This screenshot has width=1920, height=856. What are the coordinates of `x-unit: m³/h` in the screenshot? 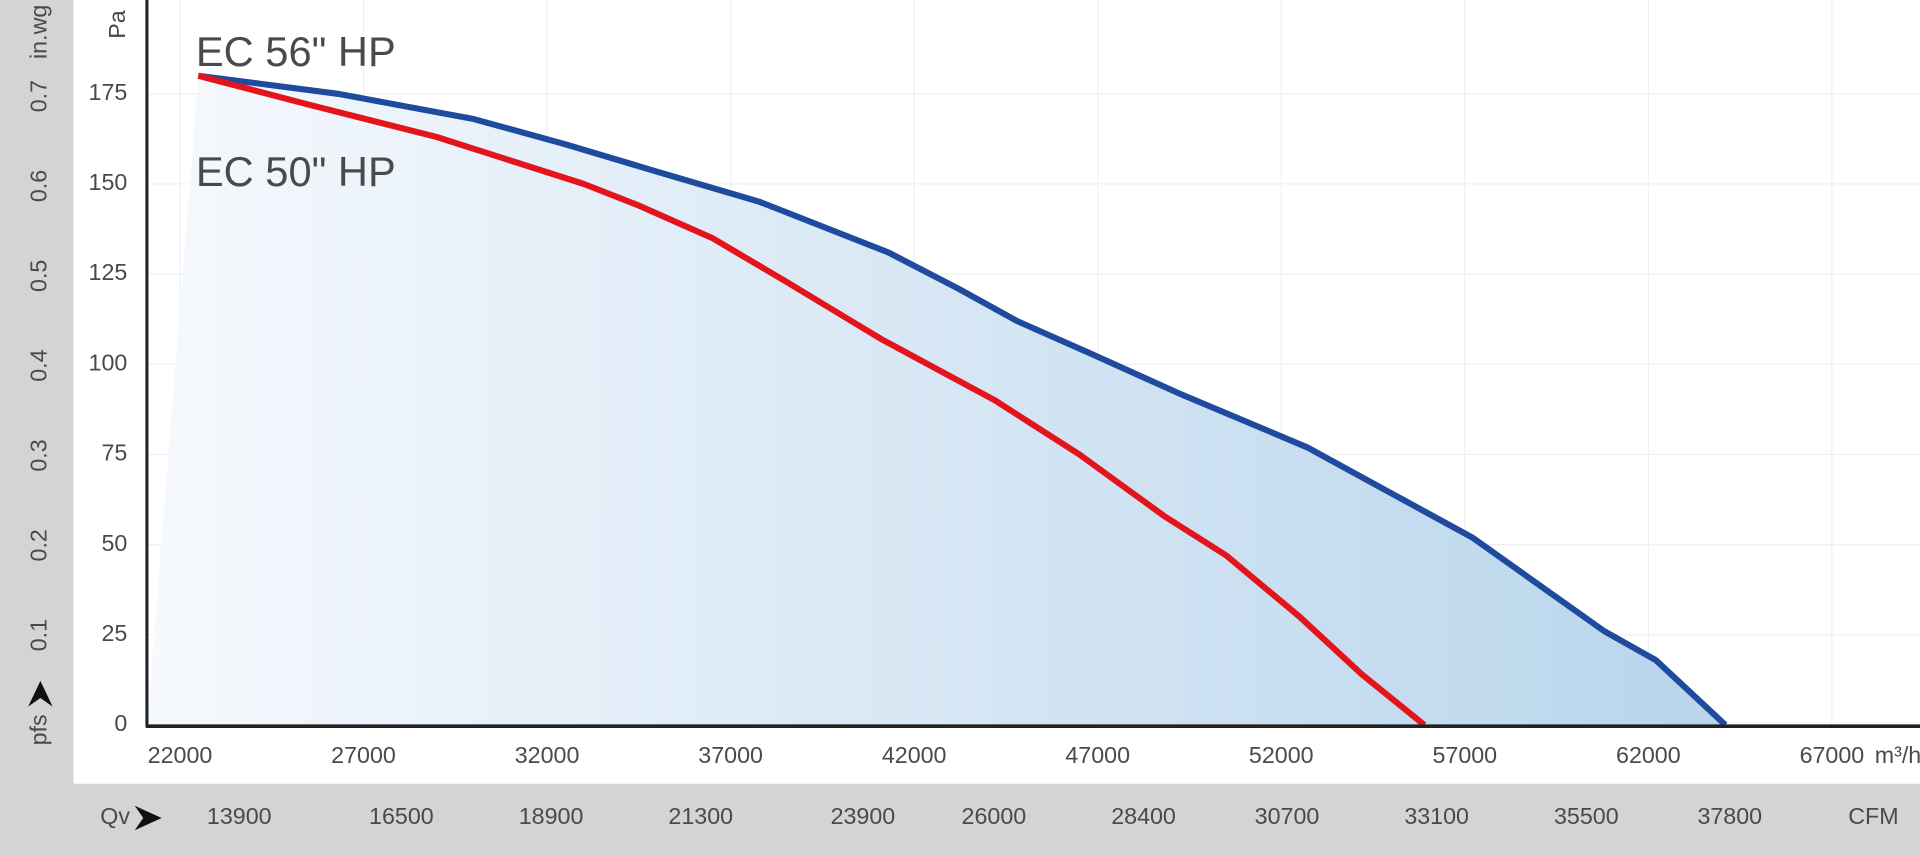 It's located at (1897, 755).